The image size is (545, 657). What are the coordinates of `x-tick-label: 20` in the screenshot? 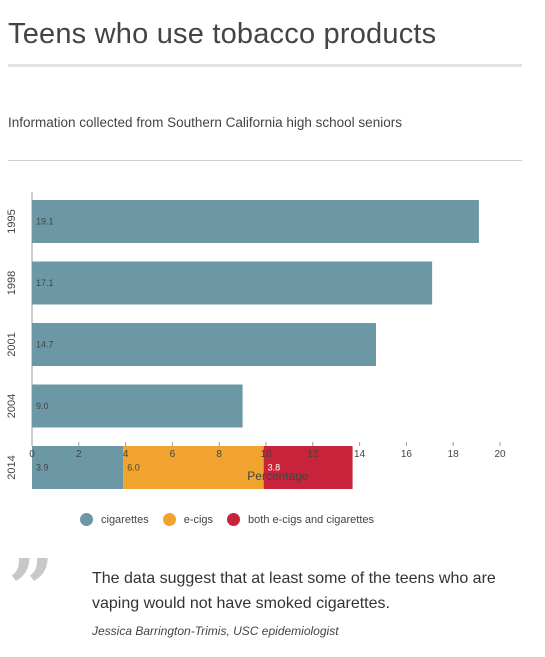 It's located at (500, 454).